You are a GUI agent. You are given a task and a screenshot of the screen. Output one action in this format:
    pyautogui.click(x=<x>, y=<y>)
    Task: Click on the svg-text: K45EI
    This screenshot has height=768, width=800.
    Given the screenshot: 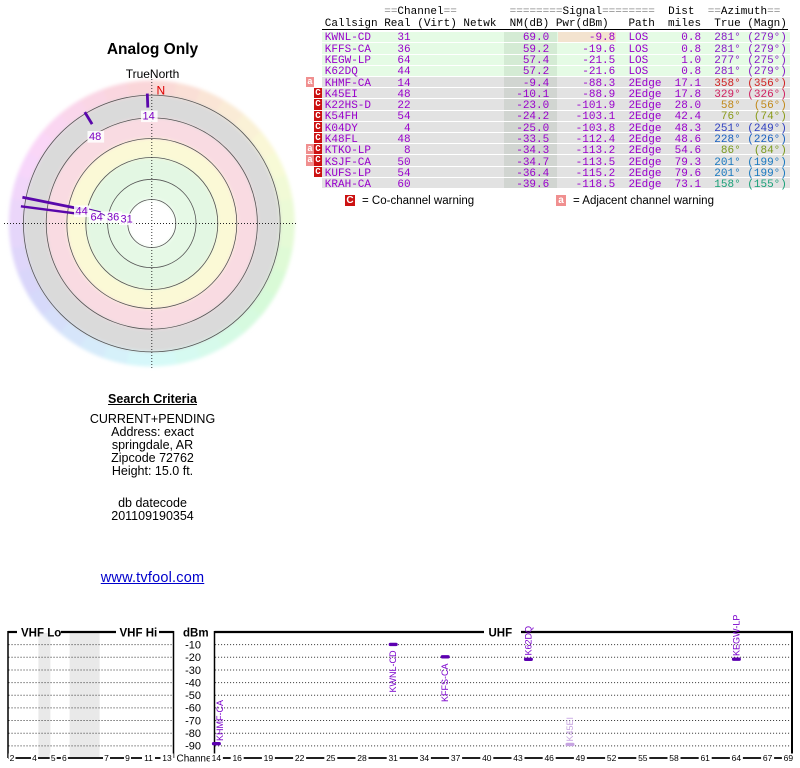 What is the action you would take?
    pyautogui.click(x=570, y=729)
    